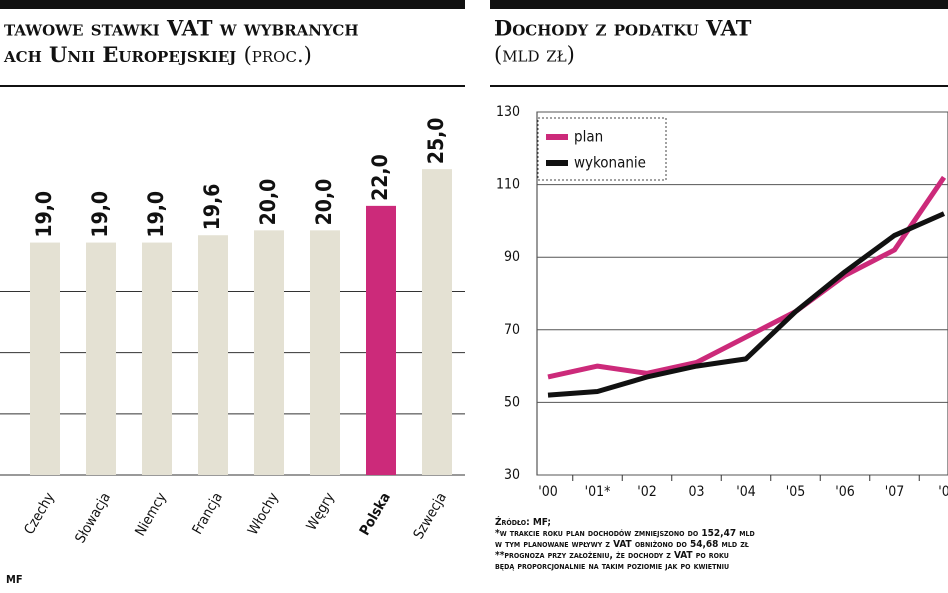 The height and width of the screenshot is (593, 948). I want to click on y-tick-label: 130, so click(508, 112).